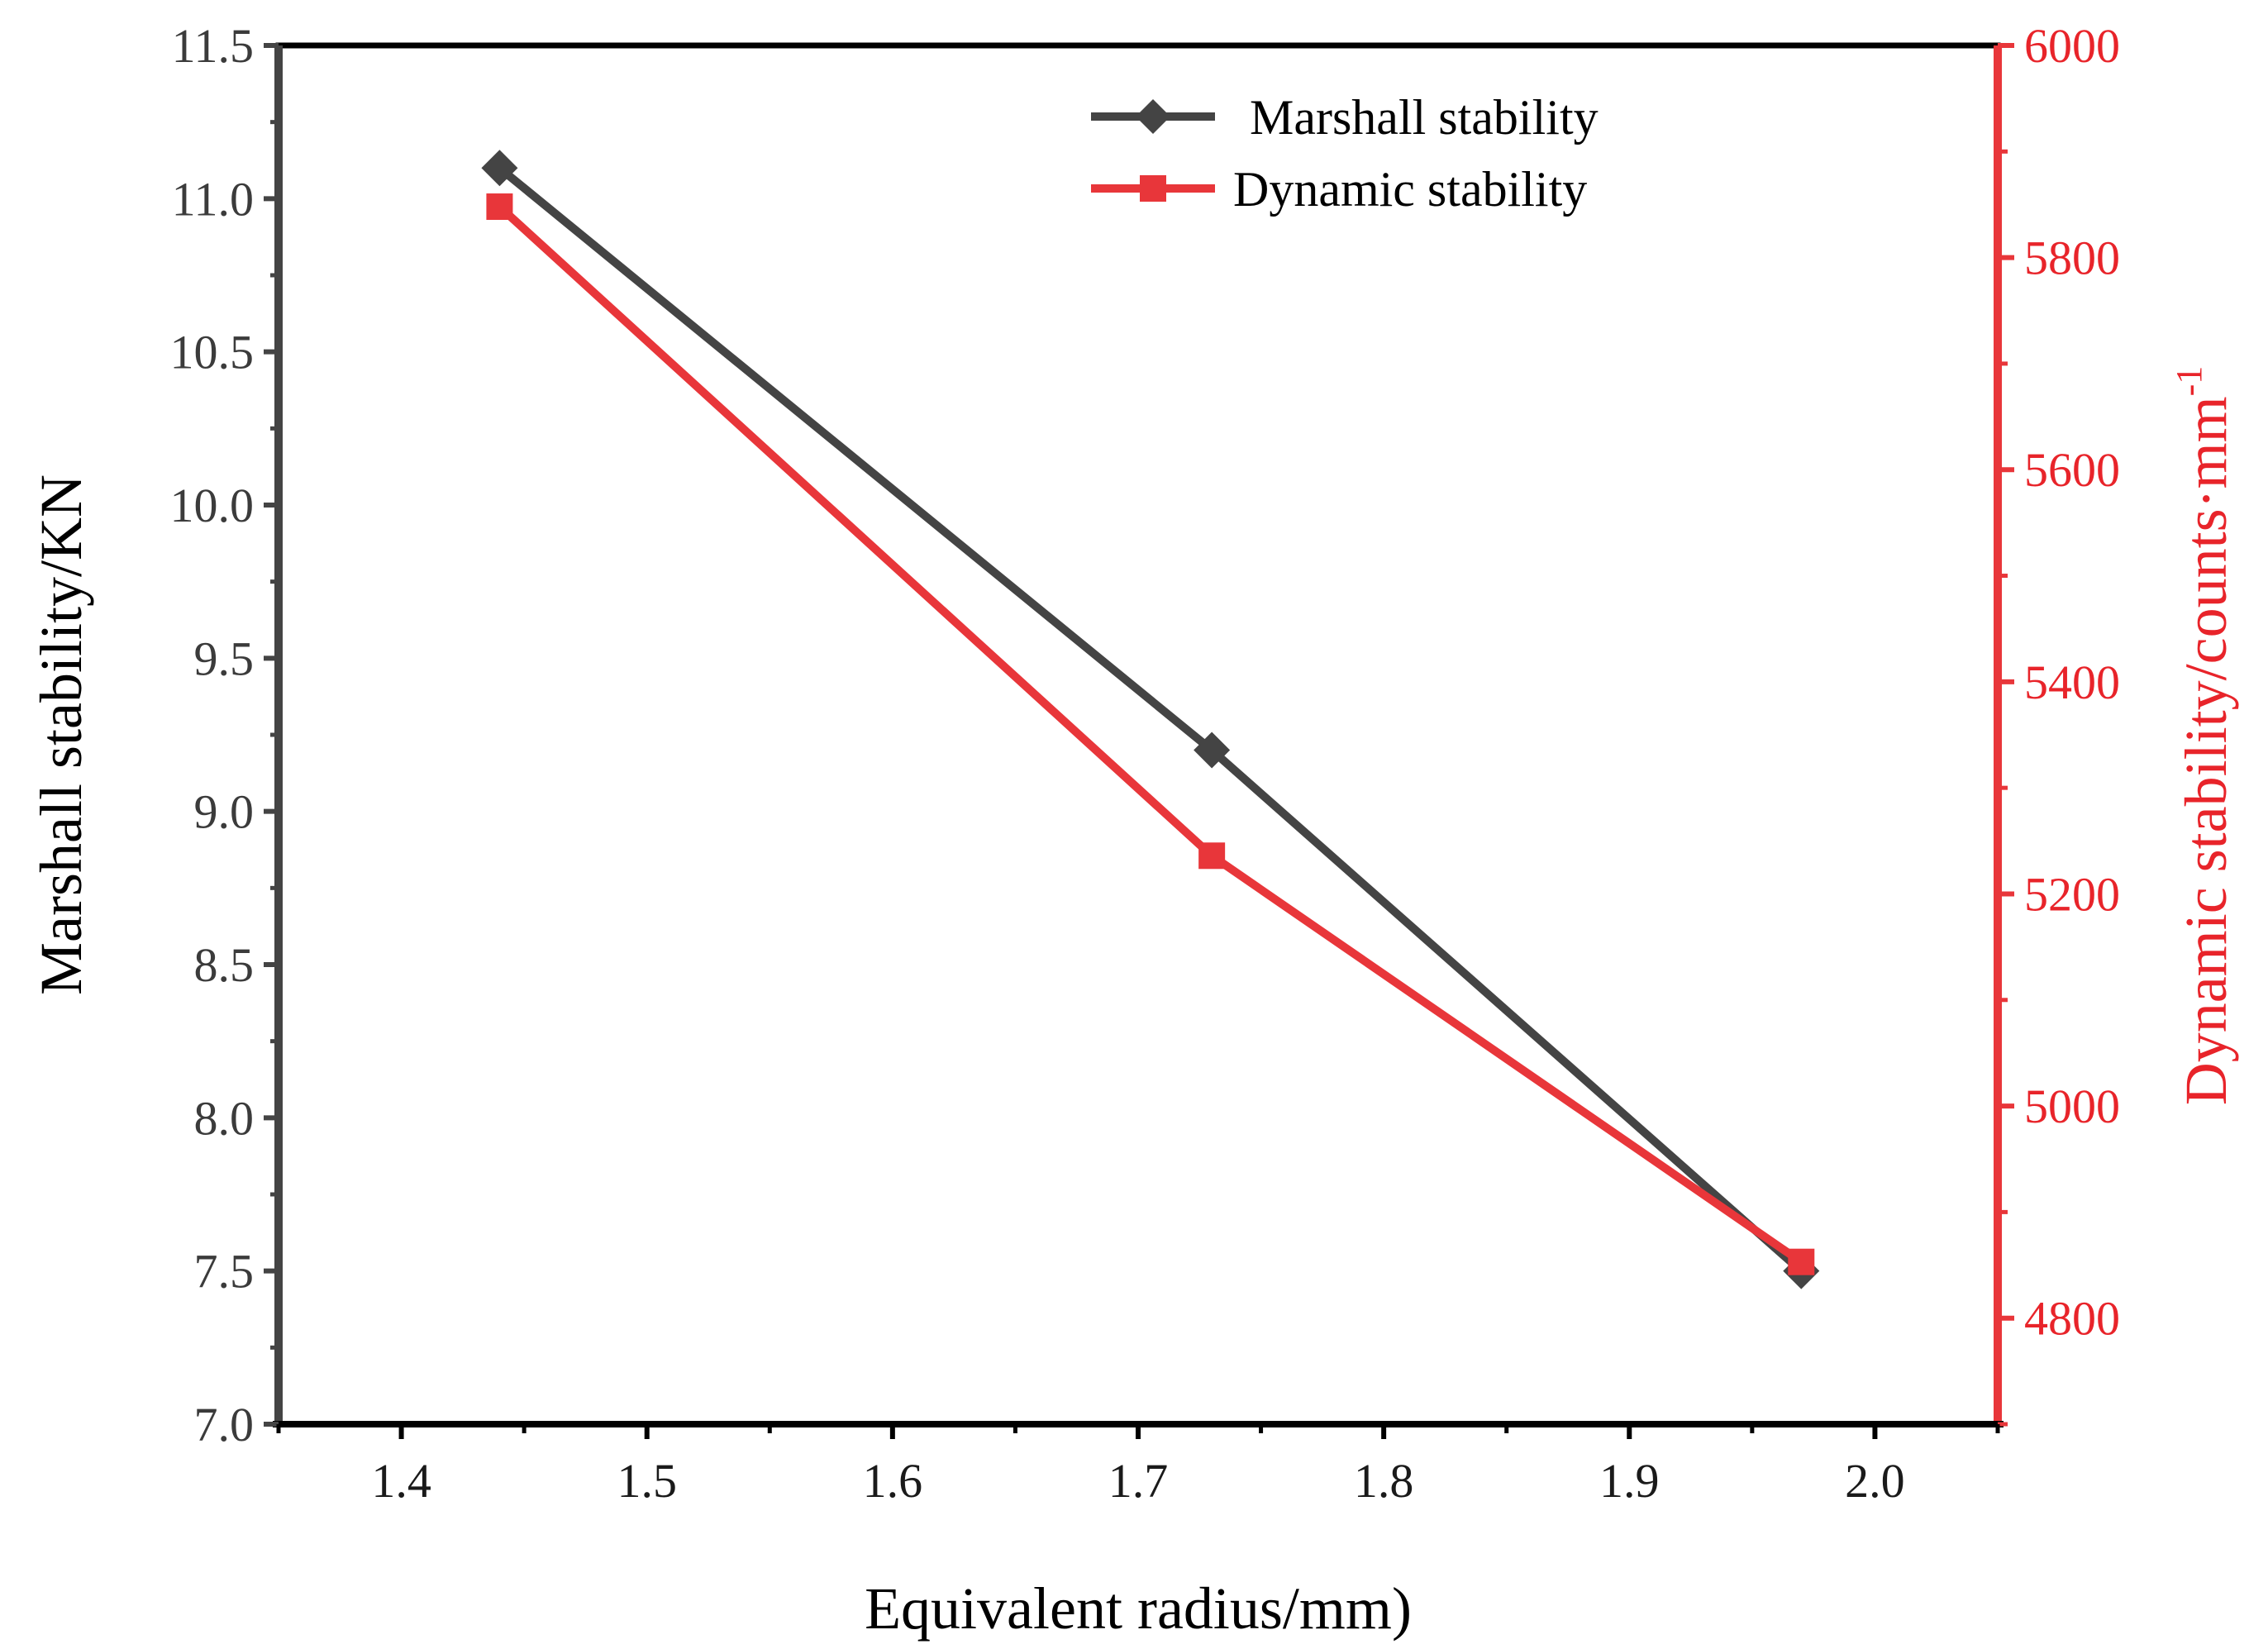 Image resolution: width=2268 pixels, height=1649 pixels. Describe the element at coordinates (1153, 116) in the screenshot. I see `legend-marker-marshall` at that location.